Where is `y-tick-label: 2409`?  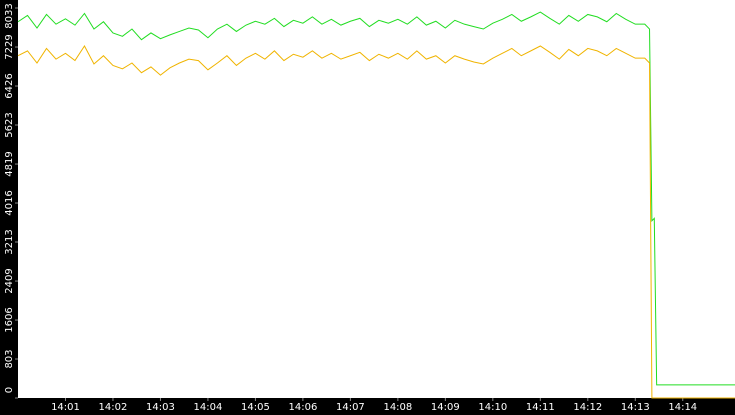 y-tick-label: 2409 is located at coordinates (9, 280).